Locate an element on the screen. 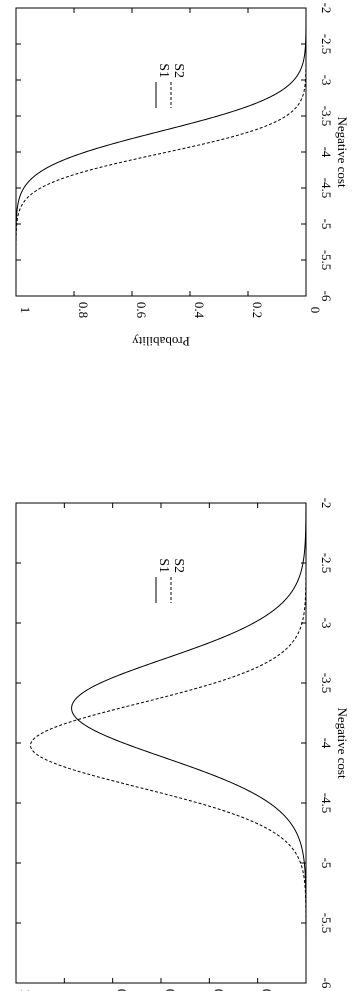 The width and height of the screenshot is (353, 991). y-axis-label: Probability is located at coordinates (161, 341).